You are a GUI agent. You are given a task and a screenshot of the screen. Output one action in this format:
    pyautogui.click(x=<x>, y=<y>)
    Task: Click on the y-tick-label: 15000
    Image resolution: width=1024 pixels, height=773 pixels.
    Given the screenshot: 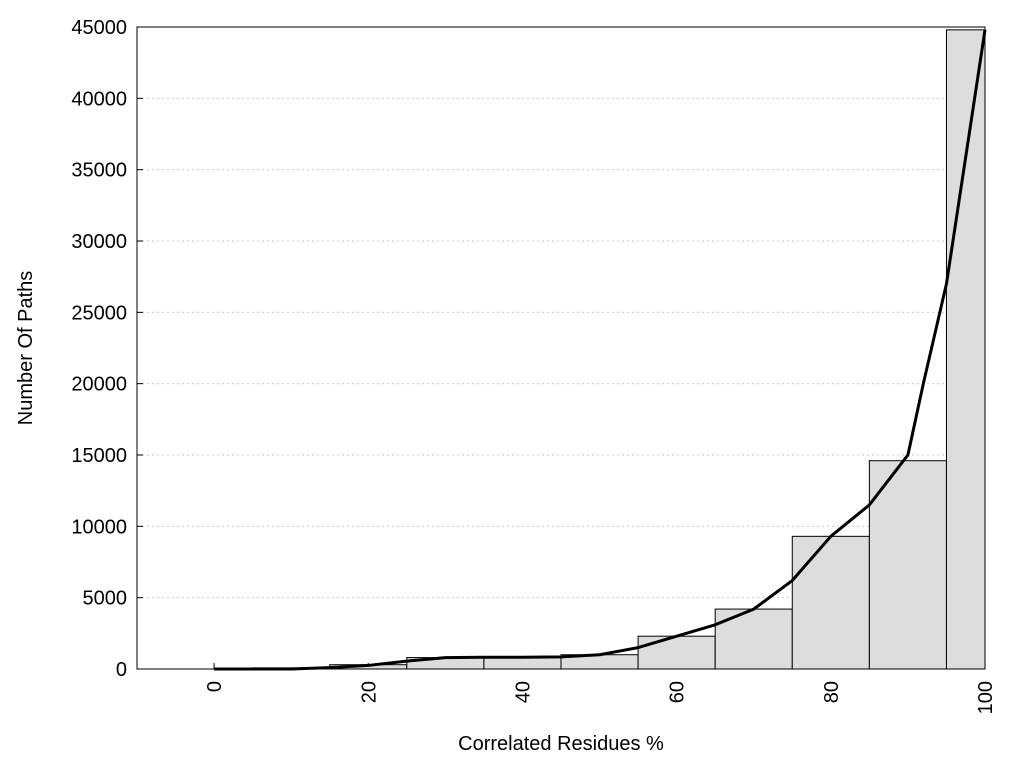 What is the action you would take?
    pyautogui.click(x=99, y=456)
    